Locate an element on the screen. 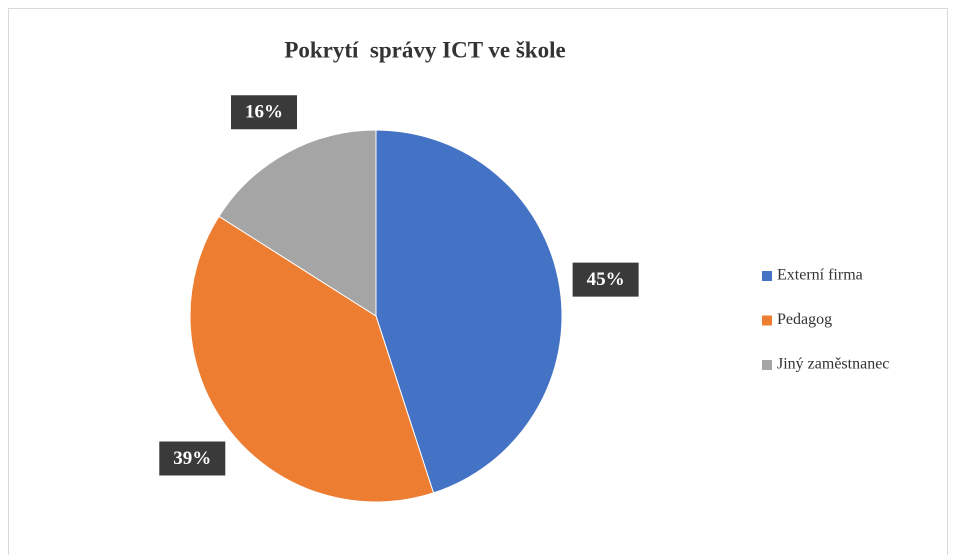 The height and width of the screenshot is (555, 956). legend-label: Pedagog is located at coordinates (804, 319).